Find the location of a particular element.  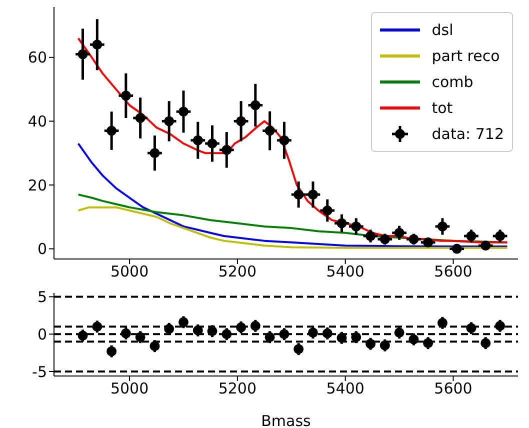

y-tick-label: 20 is located at coordinates (37, 185).